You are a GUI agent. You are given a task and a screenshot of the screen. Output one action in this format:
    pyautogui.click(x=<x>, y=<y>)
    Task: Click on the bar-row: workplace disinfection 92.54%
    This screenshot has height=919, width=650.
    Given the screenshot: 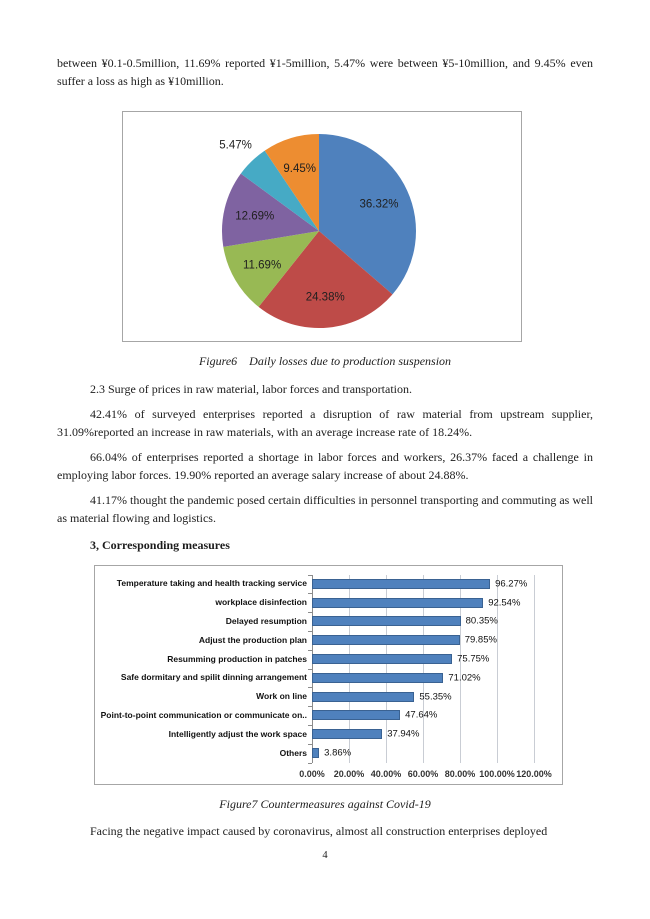 What is the action you would take?
    pyautogui.click(x=328, y=602)
    